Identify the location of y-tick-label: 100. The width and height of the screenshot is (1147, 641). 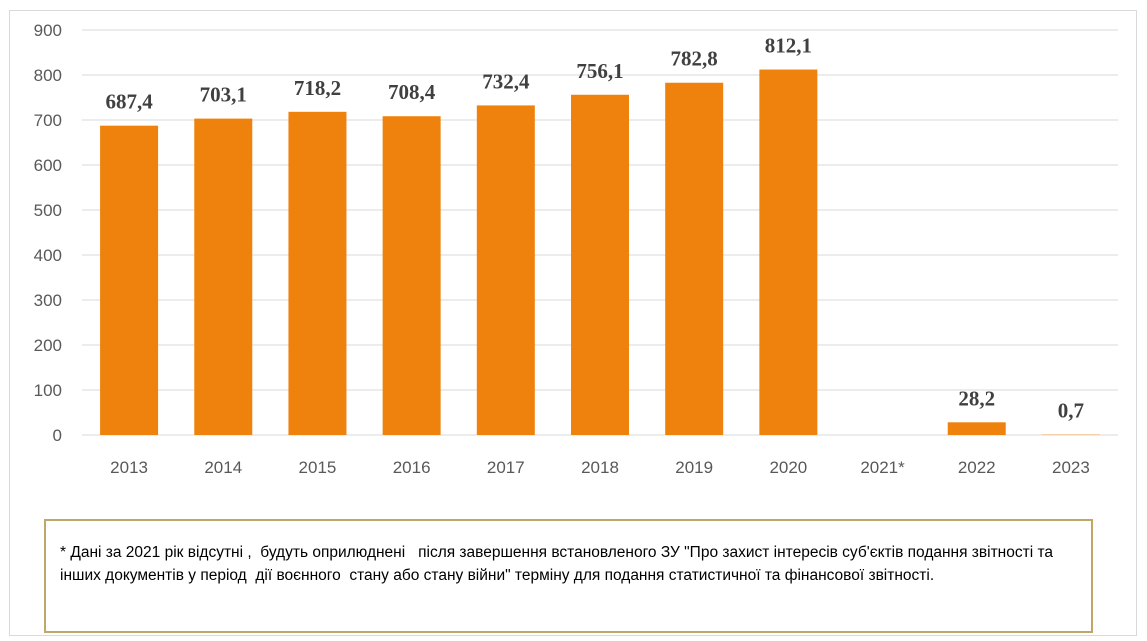
(48, 390).